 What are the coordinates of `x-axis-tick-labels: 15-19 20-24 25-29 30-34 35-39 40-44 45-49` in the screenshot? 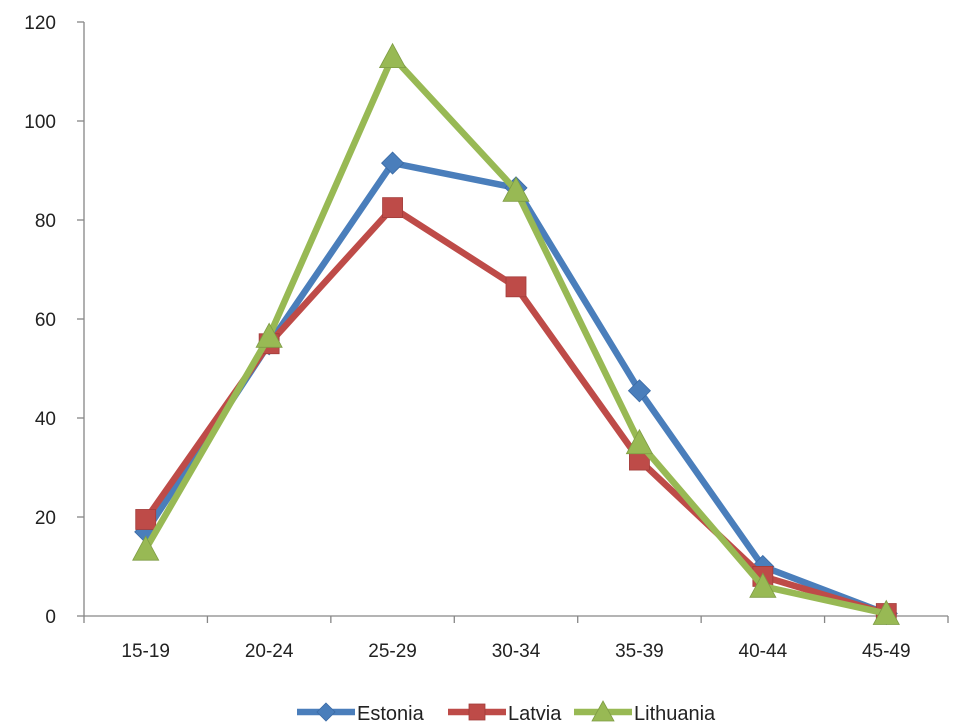 It's located at (515, 651).